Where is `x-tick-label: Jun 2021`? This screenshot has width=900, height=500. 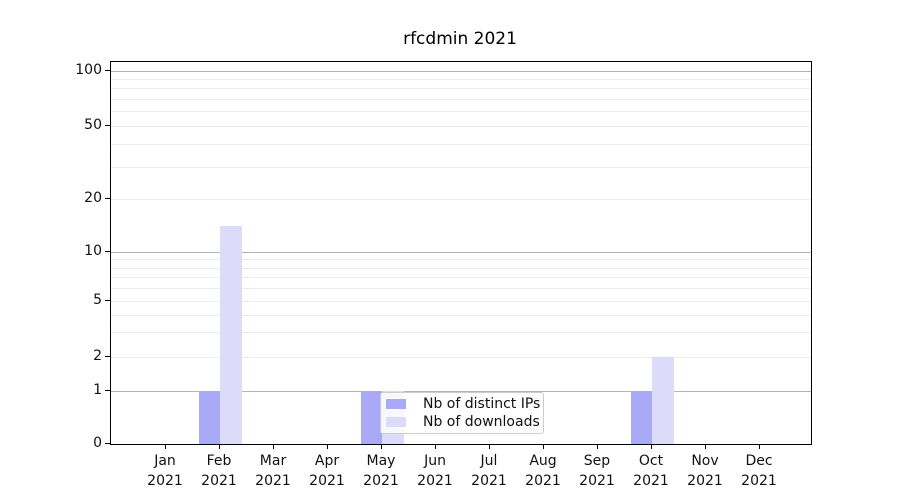
x-tick-label: Jun 2021 is located at coordinates (435, 471).